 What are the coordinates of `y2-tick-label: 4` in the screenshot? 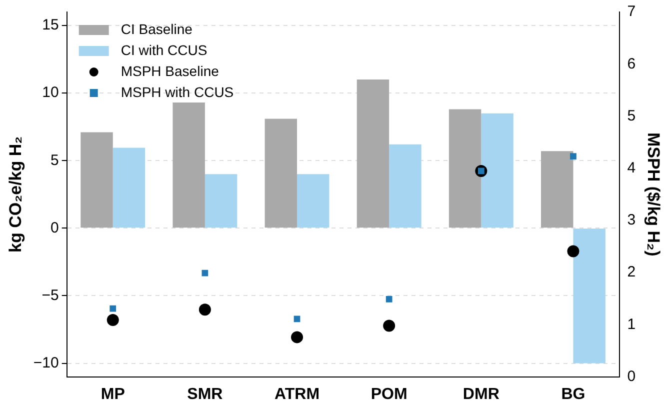 It's located at (631, 167).